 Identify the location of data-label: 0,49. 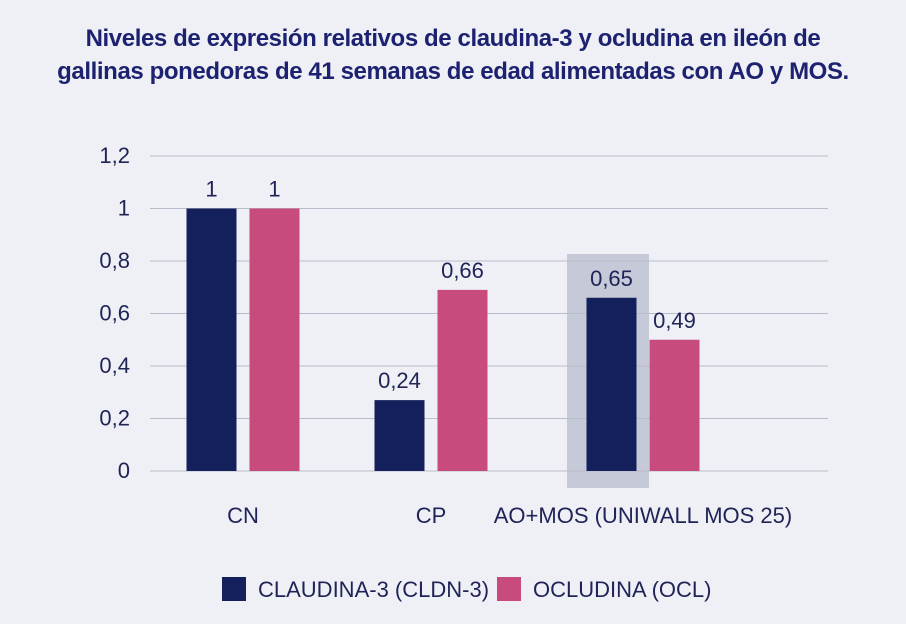
(674, 320).